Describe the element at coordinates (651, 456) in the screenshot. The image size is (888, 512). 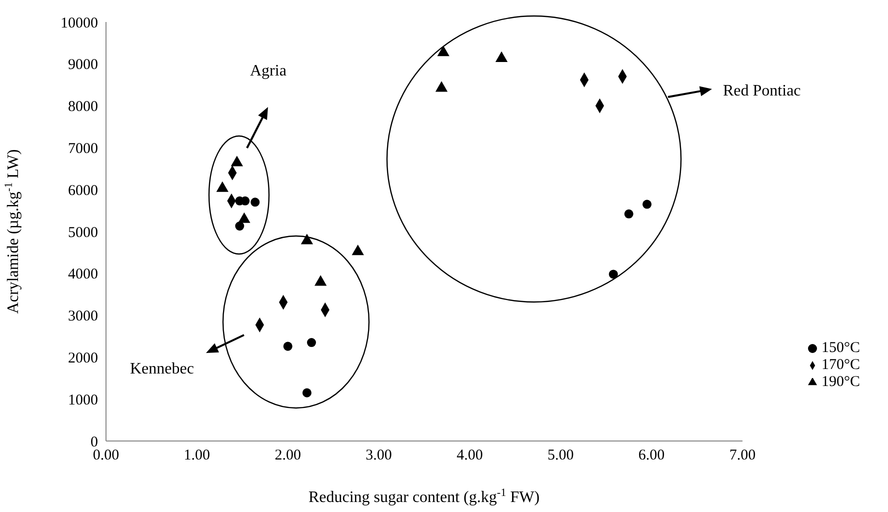
I see `x-tick-label: 6.00` at that location.